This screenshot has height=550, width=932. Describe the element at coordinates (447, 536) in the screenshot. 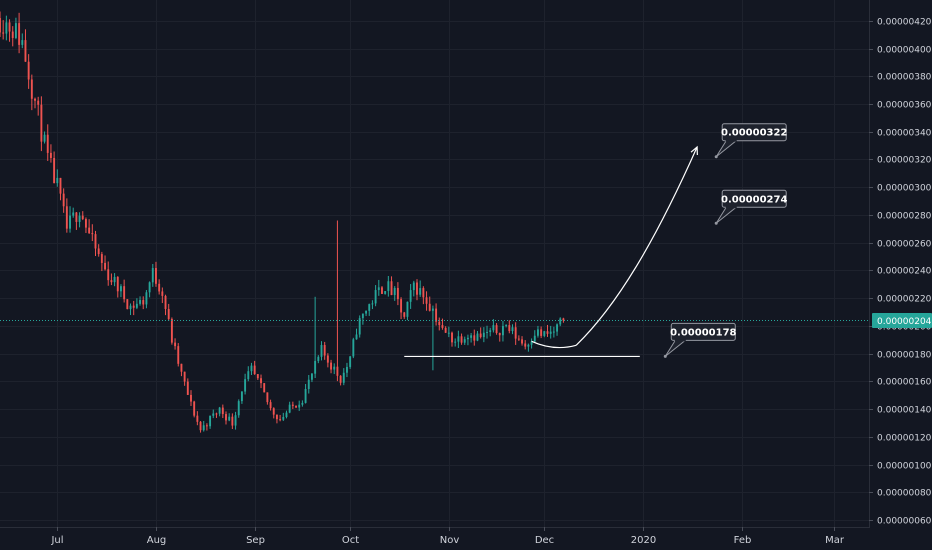

I see `time-axis: Jul Aug Sep Oct Nov Dec 2020 Feb Mar` at that location.